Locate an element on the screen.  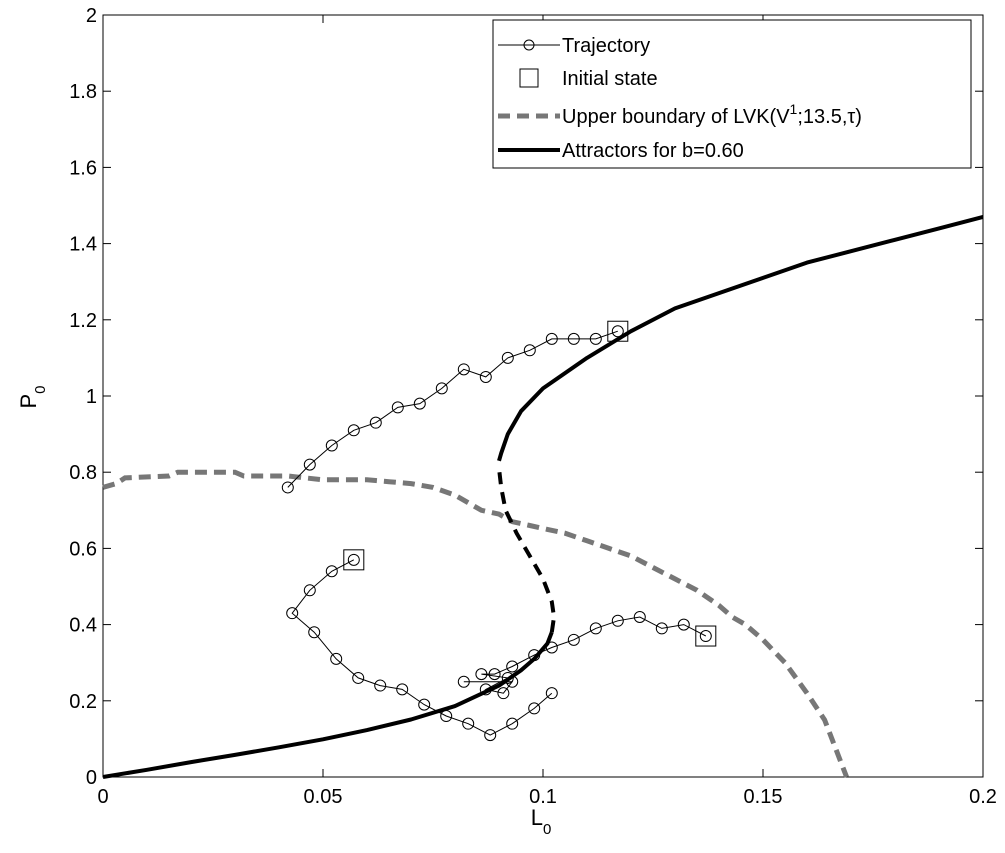
x-tick-label: 0.1 is located at coordinates (543, 797).